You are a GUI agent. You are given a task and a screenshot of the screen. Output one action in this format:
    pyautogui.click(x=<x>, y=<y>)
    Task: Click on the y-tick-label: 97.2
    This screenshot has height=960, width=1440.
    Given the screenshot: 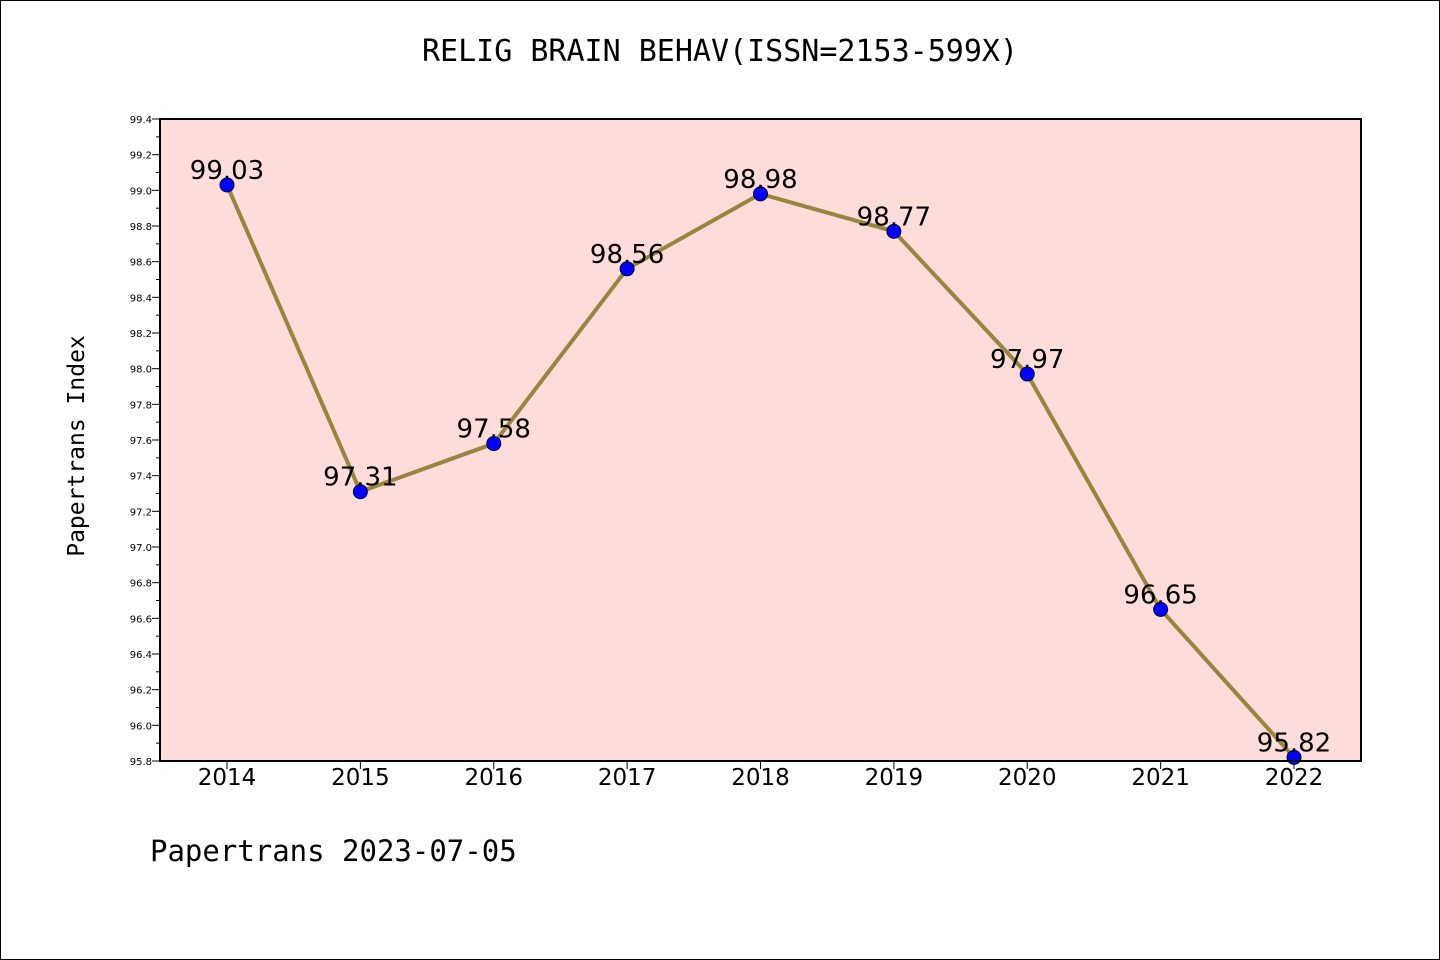 What is the action you would take?
    pyautogui.click(x=141, y=512)
    